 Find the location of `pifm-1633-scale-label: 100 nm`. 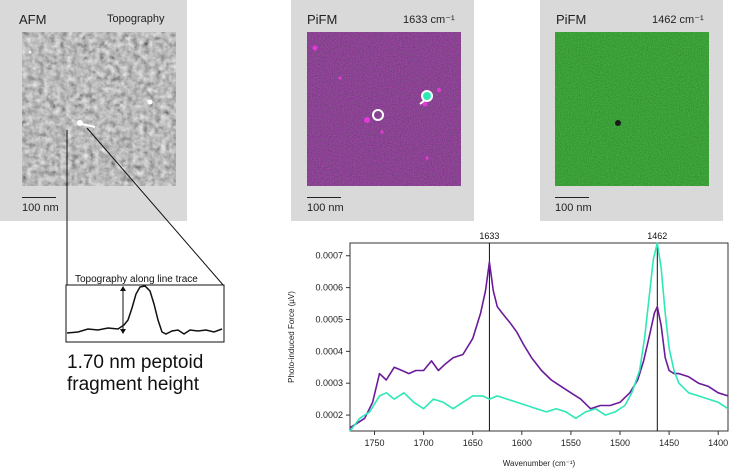

pifm-1633-scale-label: 100 nm is located at coordinates (325, 208).